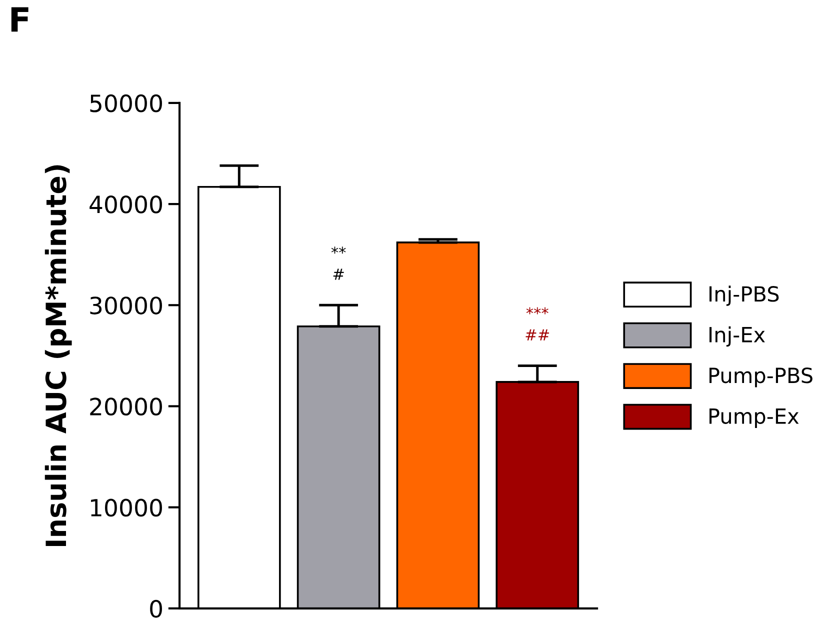 The height and width of the screenshot is (624, 835). I want to click on chart-title: F, so click(19, 19).